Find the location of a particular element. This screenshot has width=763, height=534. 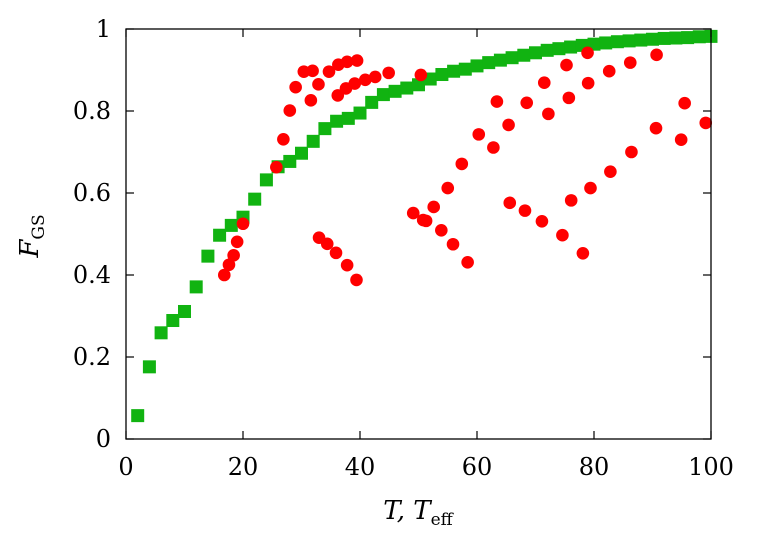

y-tick-label: 0.6 is located at coordinates (92, 193).